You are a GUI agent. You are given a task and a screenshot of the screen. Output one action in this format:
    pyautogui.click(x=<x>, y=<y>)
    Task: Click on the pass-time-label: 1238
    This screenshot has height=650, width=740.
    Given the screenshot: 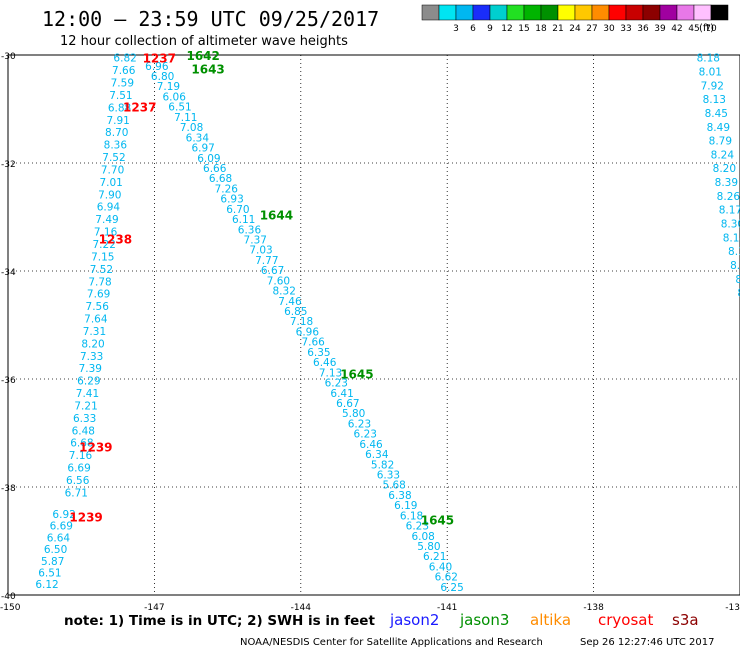 What is the action you would take?
    pyautogui.click(x=115, y=240)
    